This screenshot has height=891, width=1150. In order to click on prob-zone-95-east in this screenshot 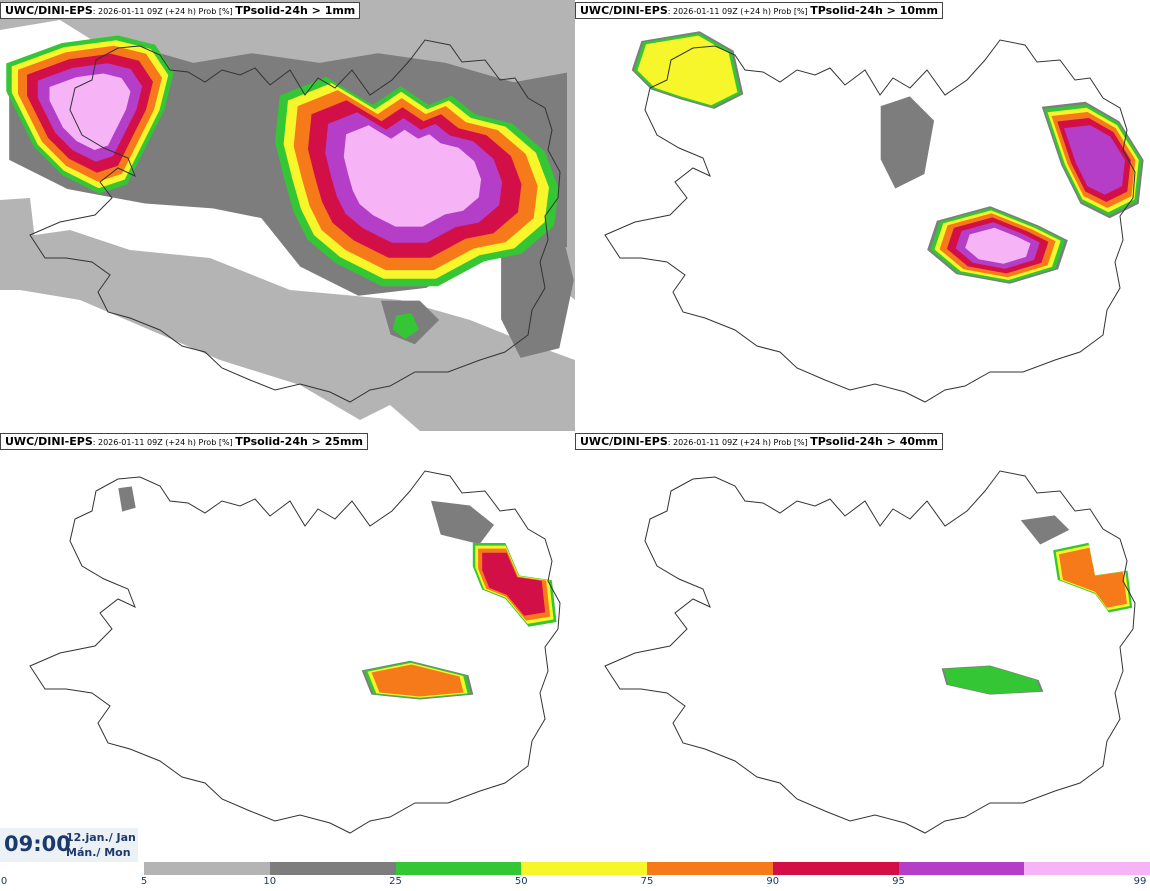, I will do `click(1094, 160)`.